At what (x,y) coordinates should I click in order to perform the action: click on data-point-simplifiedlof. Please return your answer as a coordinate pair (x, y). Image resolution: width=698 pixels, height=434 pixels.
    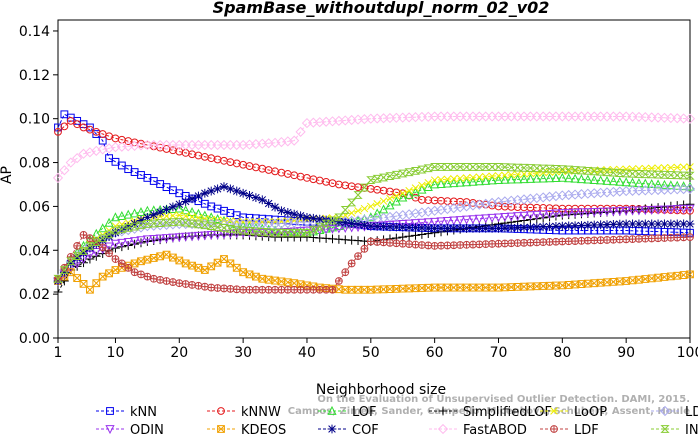
    Looking at the image, I should click on (690, 204).